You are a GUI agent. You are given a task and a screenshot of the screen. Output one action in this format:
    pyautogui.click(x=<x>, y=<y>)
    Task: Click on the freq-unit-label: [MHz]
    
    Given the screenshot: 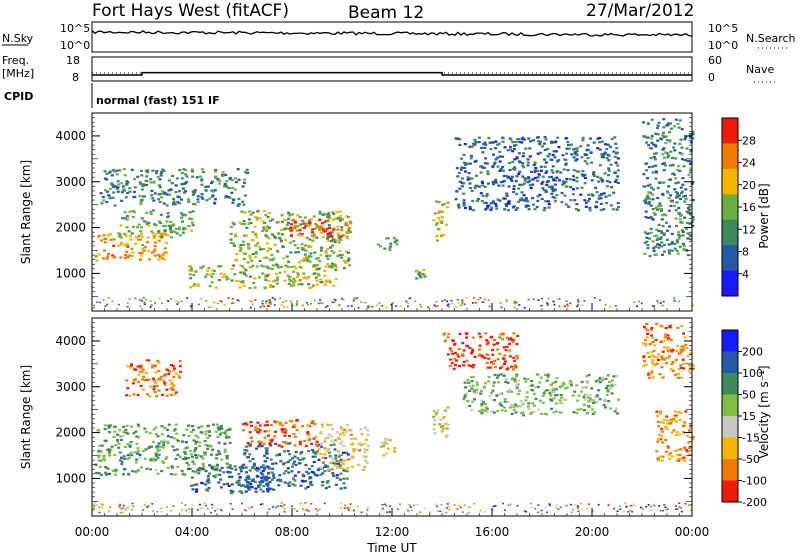 What is the action you would take?
    pyautogui.click(x=18, y=73)
    